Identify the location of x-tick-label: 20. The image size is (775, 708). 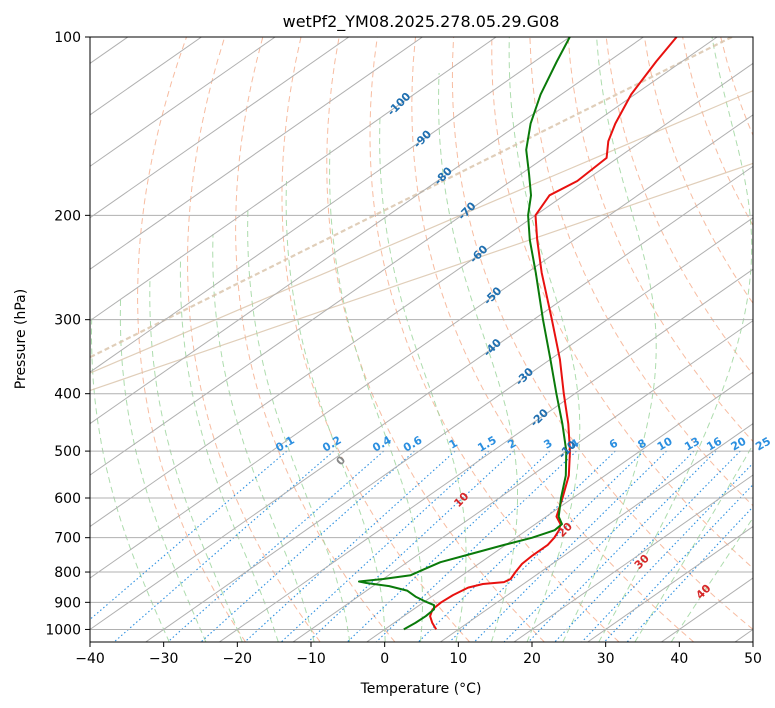
(532, 659).